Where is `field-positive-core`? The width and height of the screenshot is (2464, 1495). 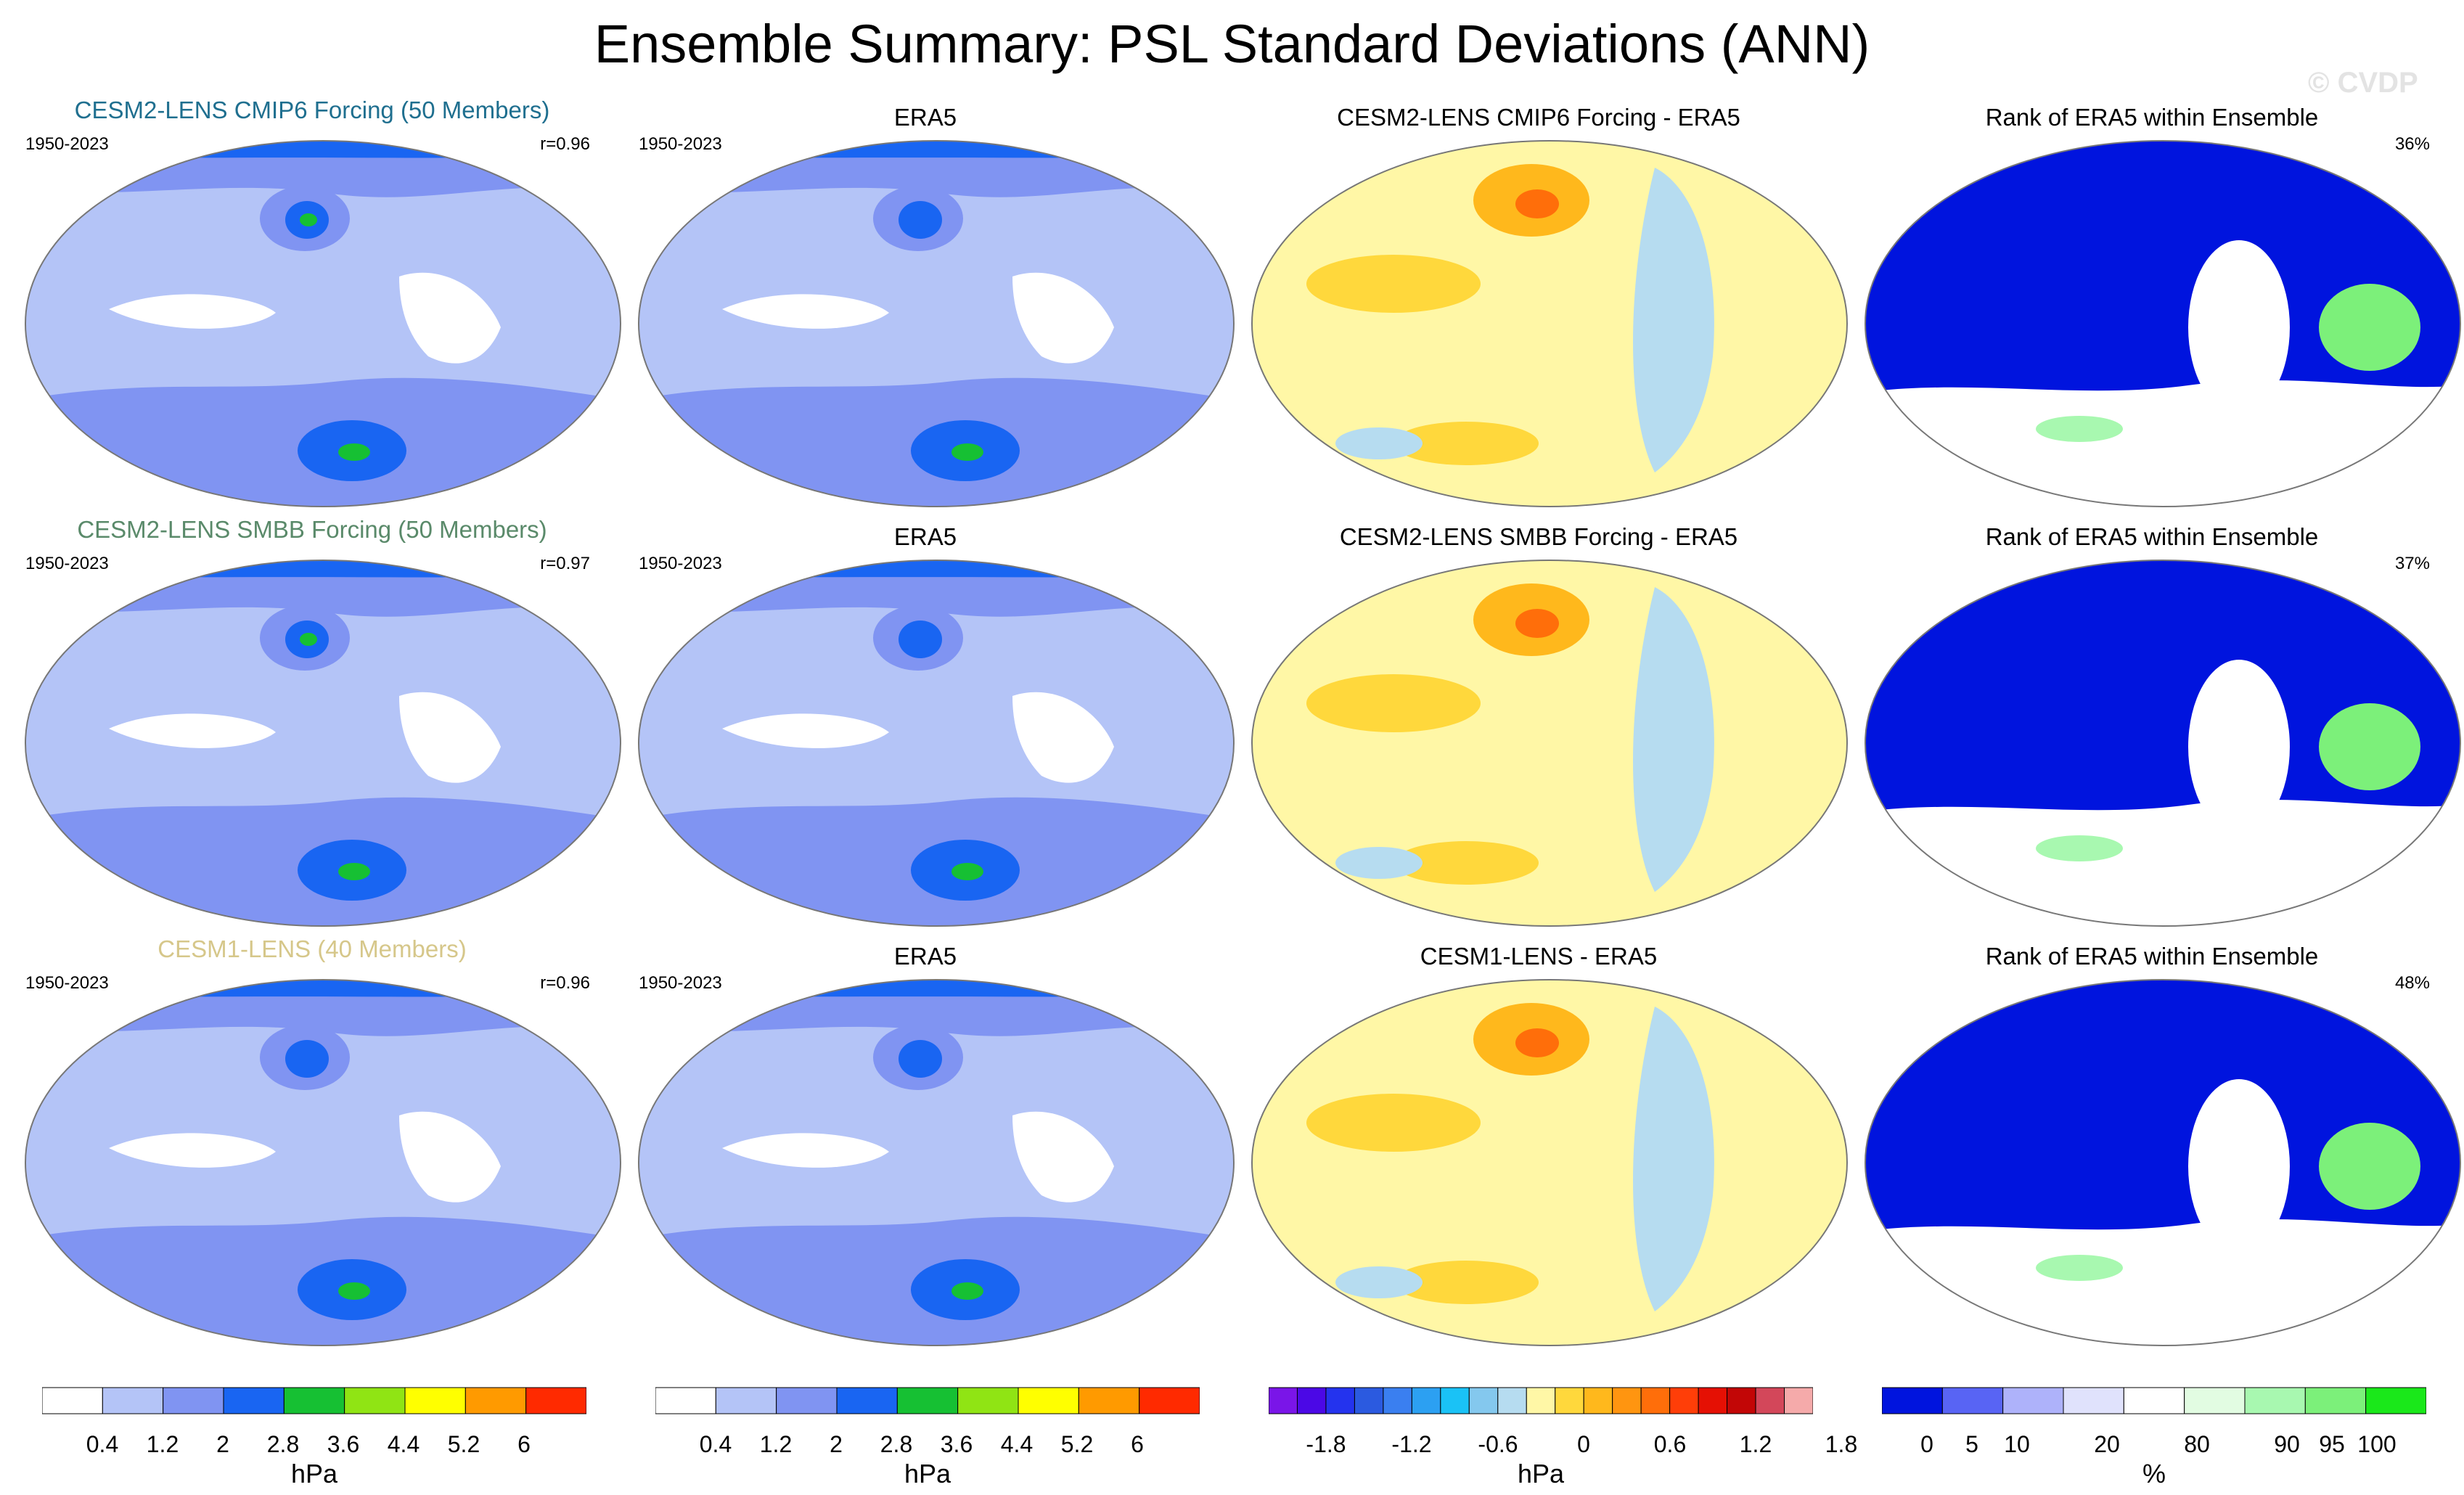 field-positive-core is located at coordinates (1537, 623).